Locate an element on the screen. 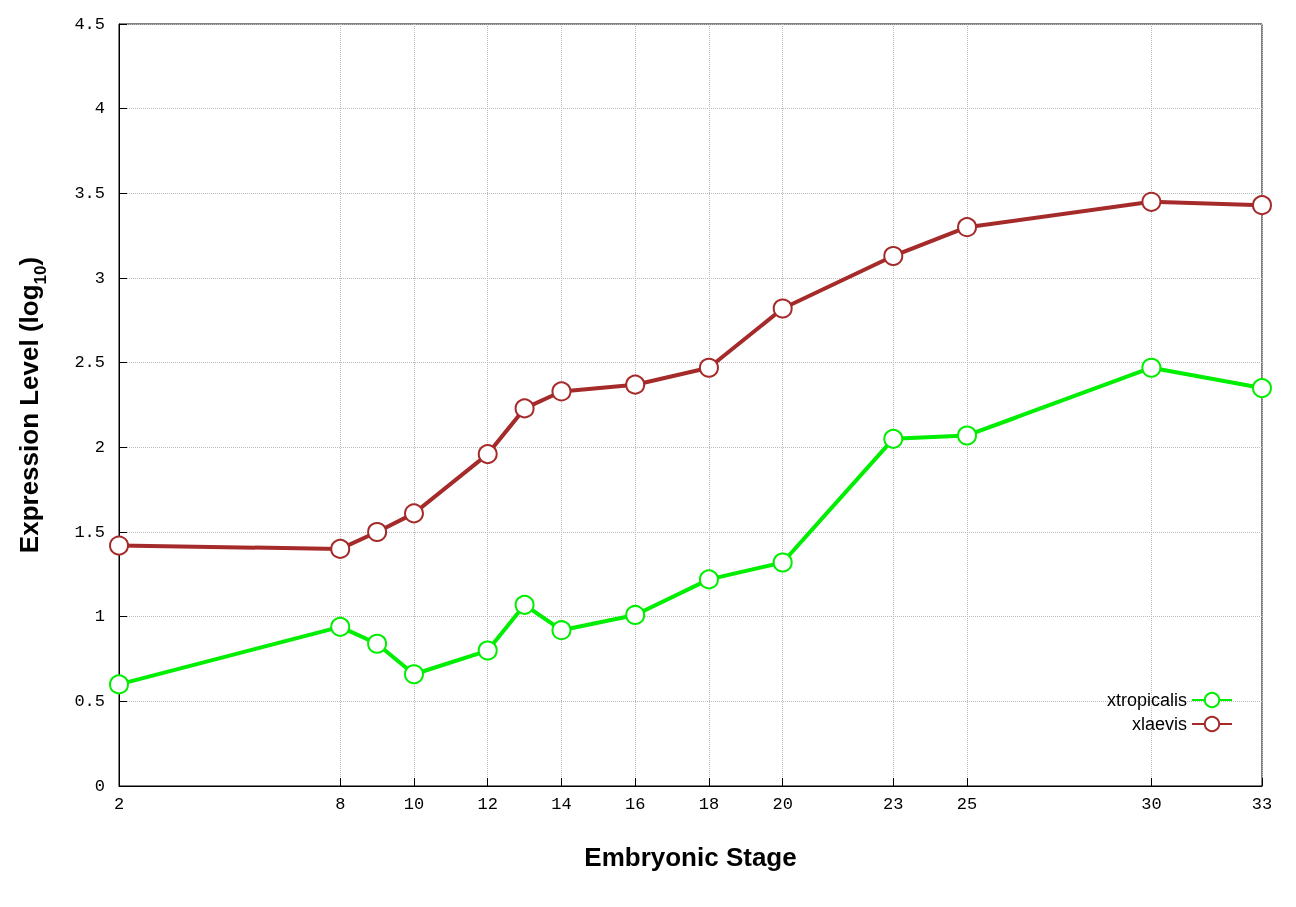  legend-label: xlaevis is located at coordinates (1159, 724).